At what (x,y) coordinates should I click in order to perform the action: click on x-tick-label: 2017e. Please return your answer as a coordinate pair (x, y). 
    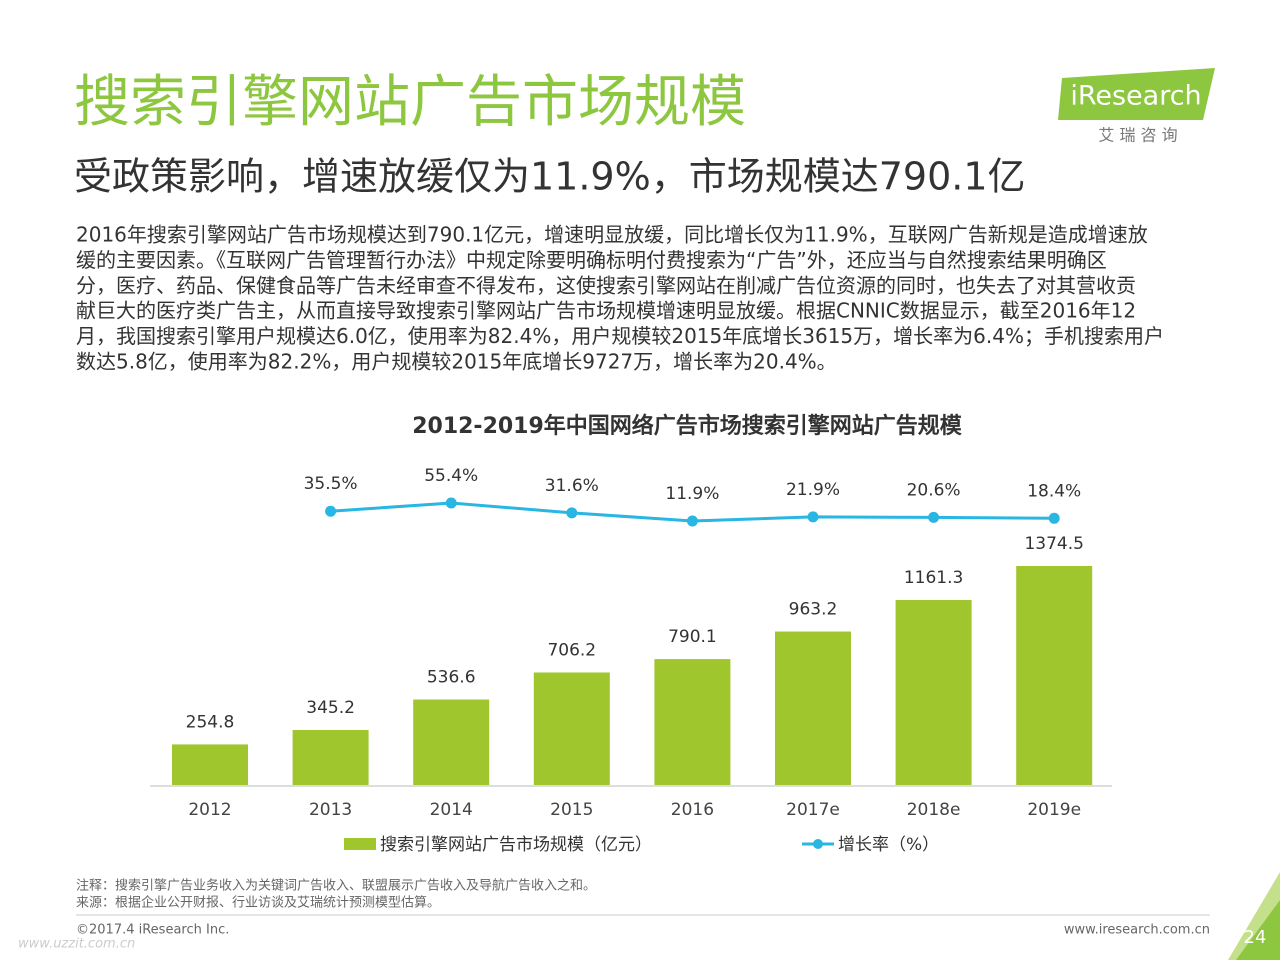
    Looking at the image, I should click on (813, 810).